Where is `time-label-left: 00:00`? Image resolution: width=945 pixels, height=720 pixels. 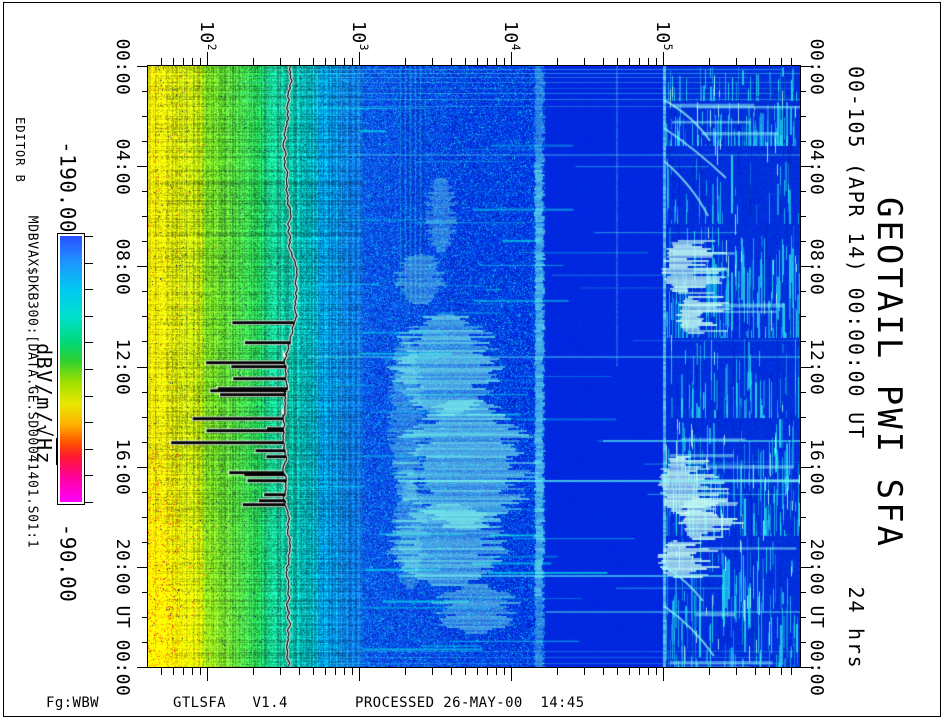
time-label-left: 00:00 is located at coordinates (122, 67).